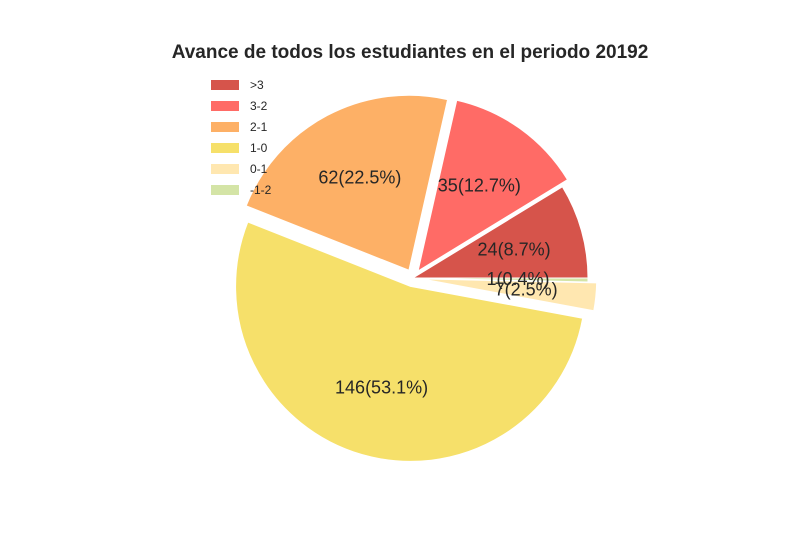  I want to click on slice-label-1: 24(8.7%), so click(514, 250).